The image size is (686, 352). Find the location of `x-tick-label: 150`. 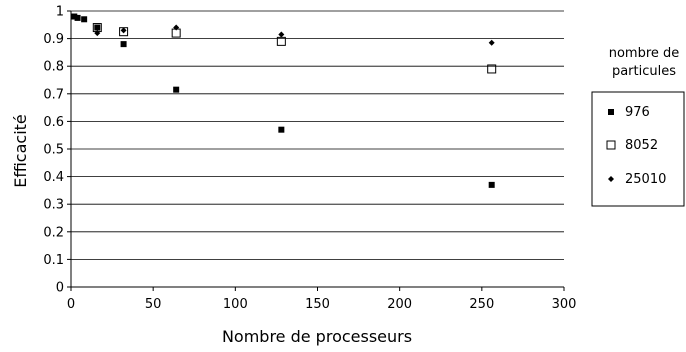

x-tick-label: 150 is located at coordinates (317, 304).